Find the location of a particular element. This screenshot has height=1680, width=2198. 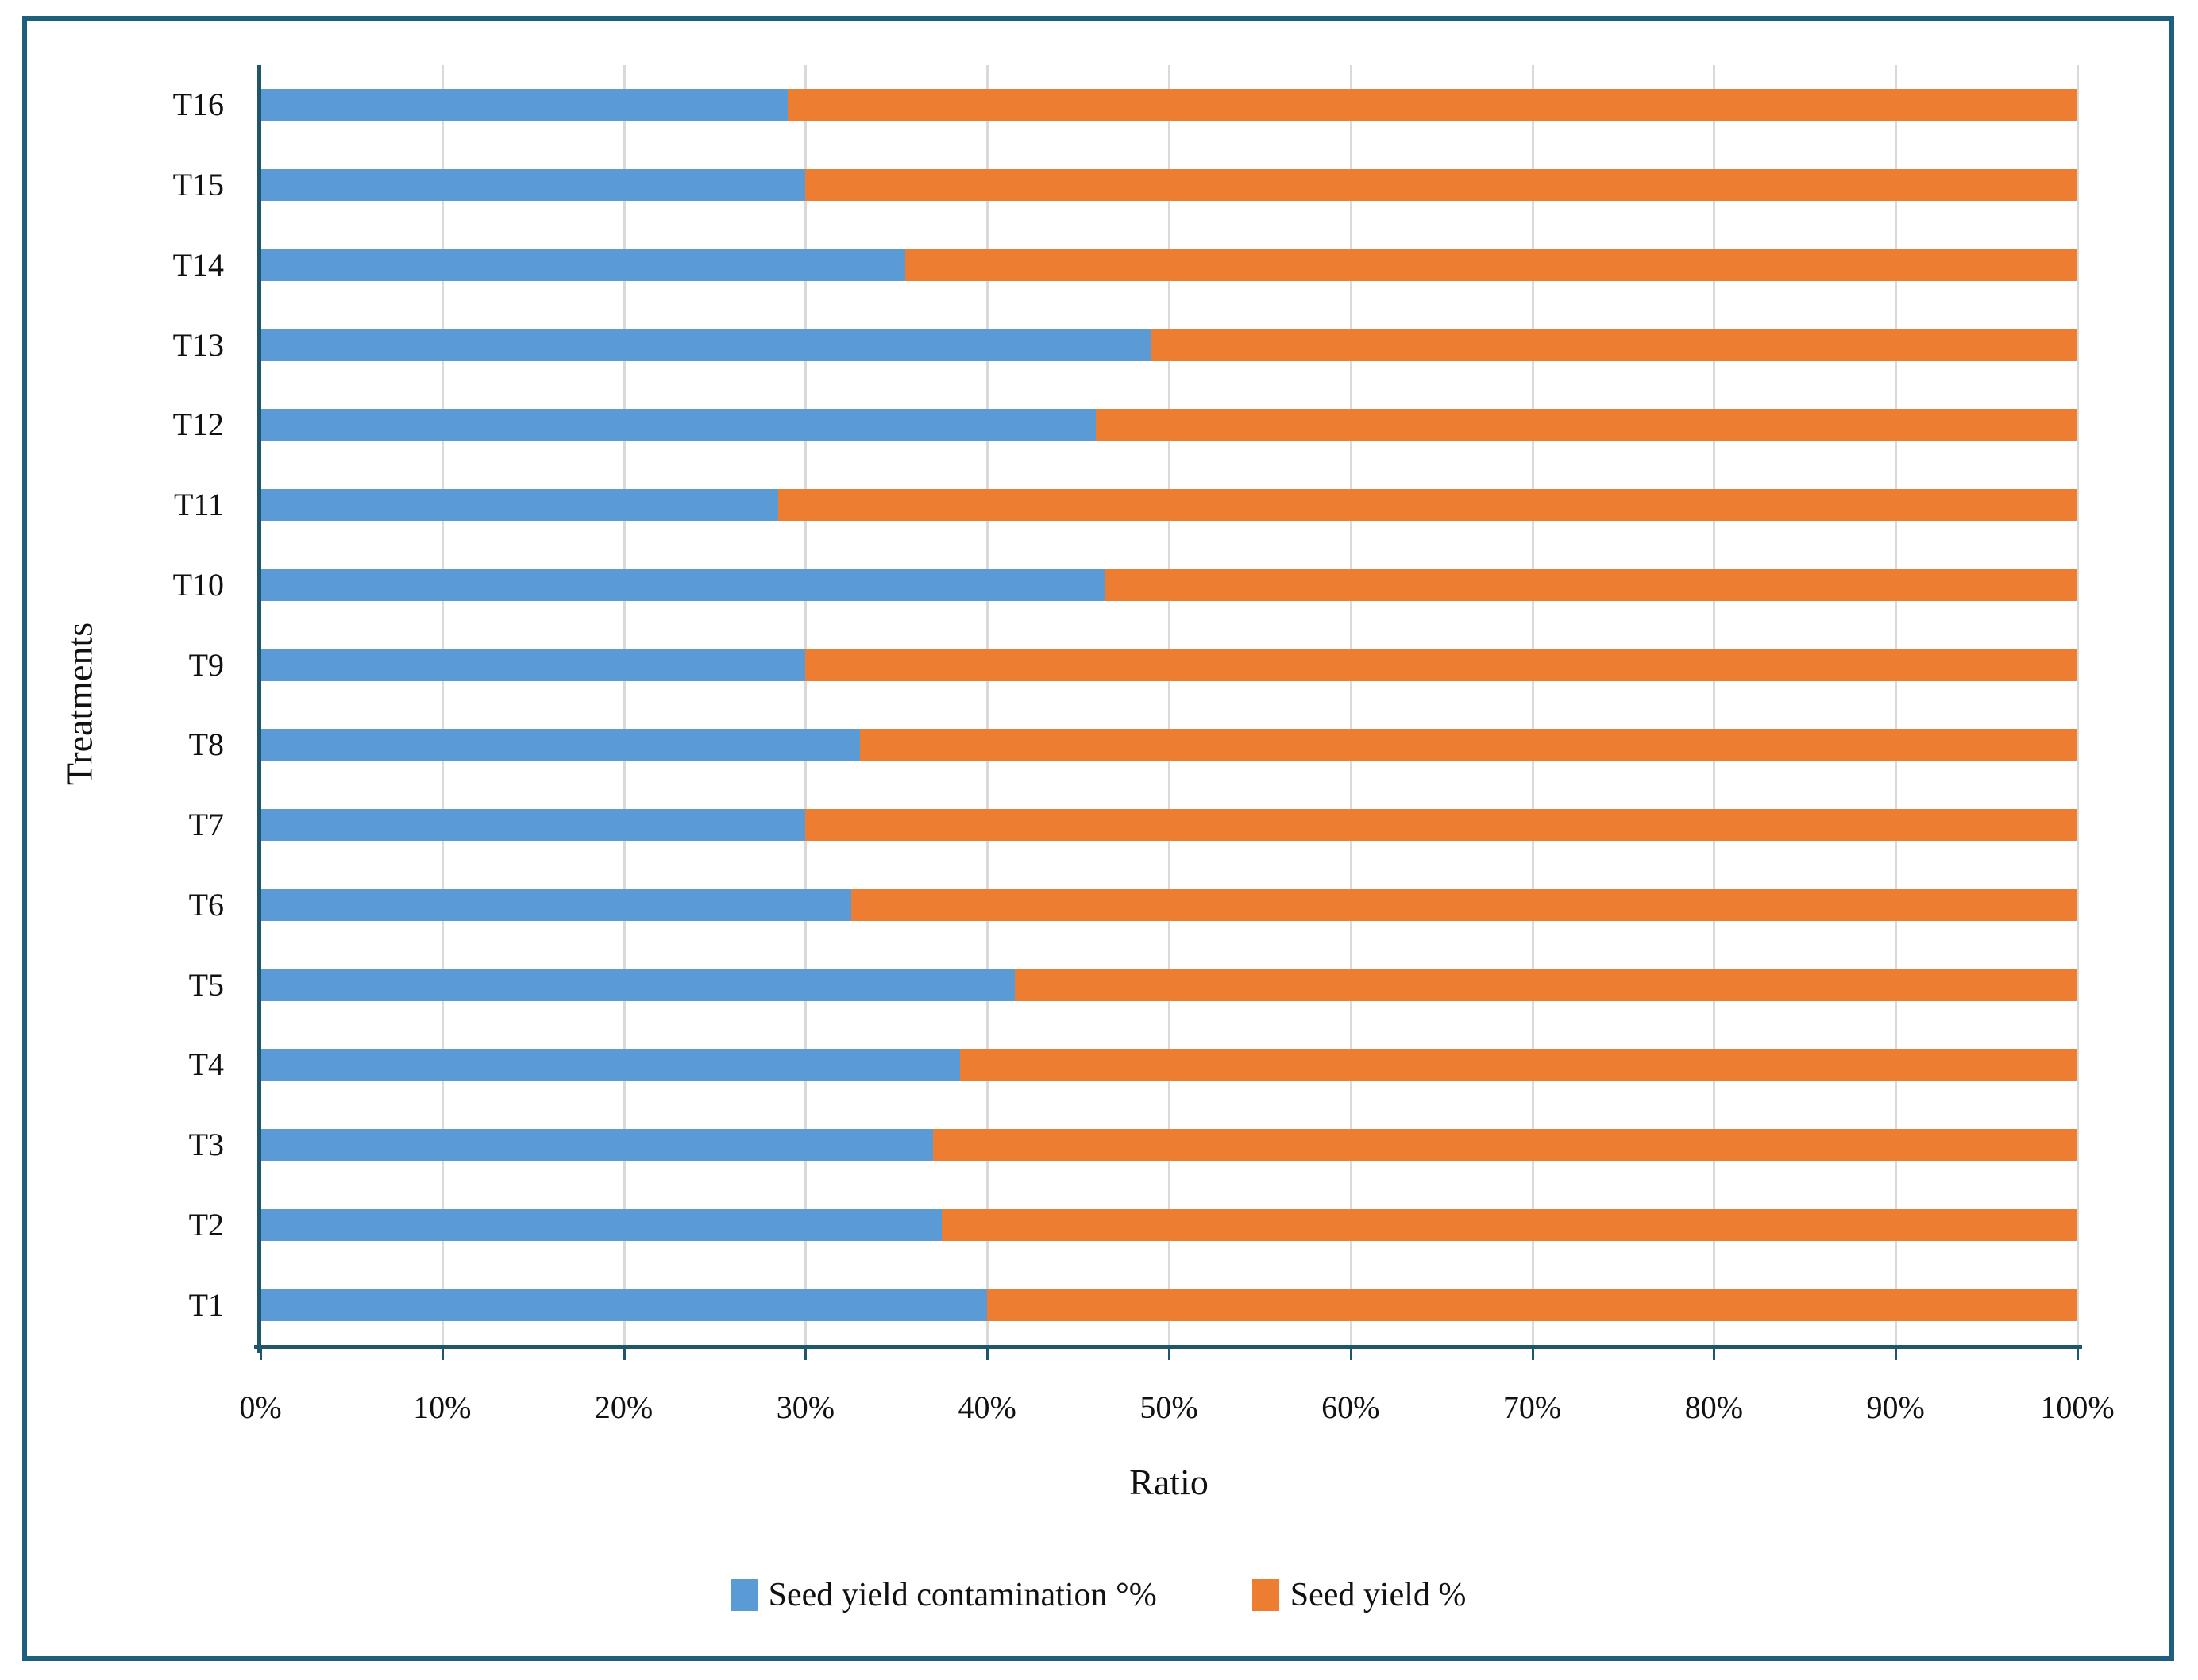

y-tick-label: T2 is located at coordinates (206, 1224).